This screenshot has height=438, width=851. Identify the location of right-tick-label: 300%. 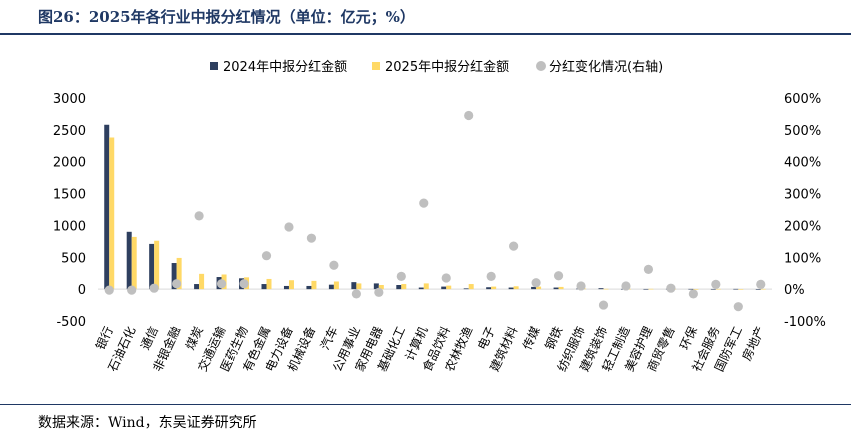
(802, 195).